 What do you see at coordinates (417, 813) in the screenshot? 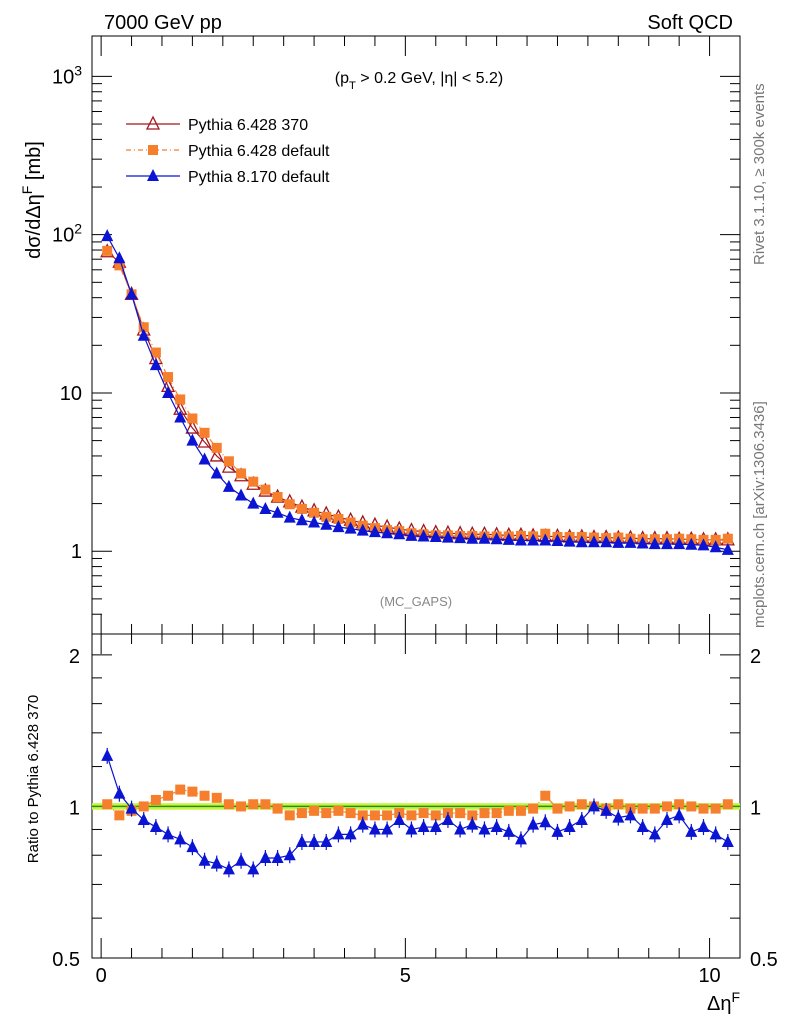
I see `series-line` at bounding box center [417, 813].